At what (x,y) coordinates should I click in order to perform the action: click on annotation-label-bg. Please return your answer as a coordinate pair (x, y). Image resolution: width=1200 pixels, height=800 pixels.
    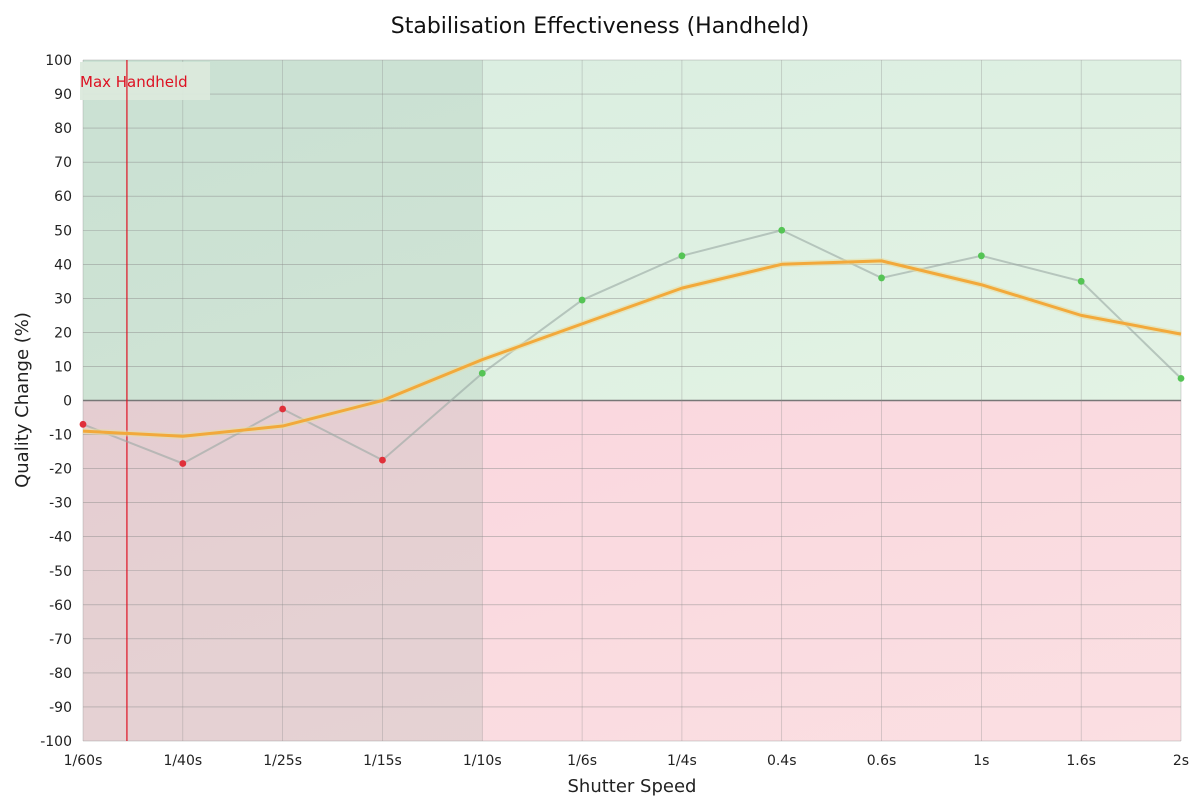
    Looking at the image, I should click on (145, 81).